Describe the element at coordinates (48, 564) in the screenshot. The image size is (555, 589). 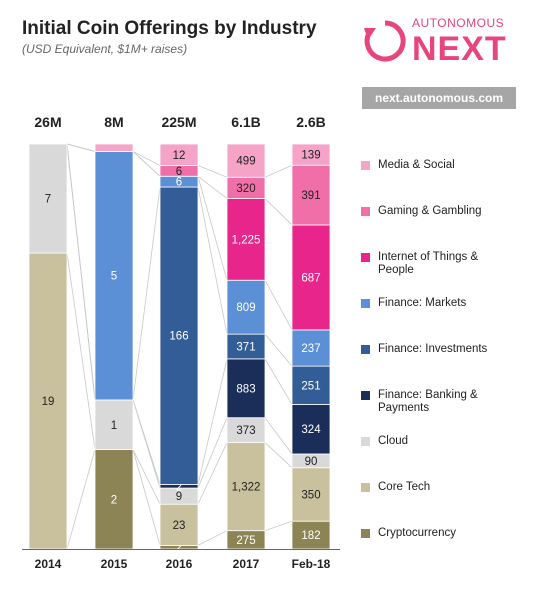
I see `x-tick-label: 2014` at that location.